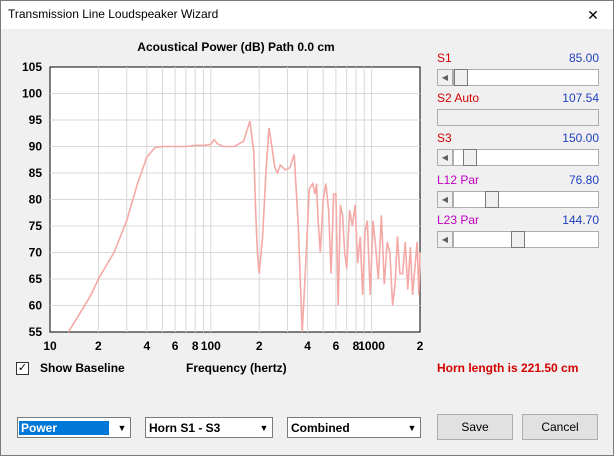 This screenshot has width=614, height=456. What do you see at coordinates (508, 368) in the screenshot?
I see `horn-length-text: Horn length is 221.50 cm` at bounding box center [508, 368].